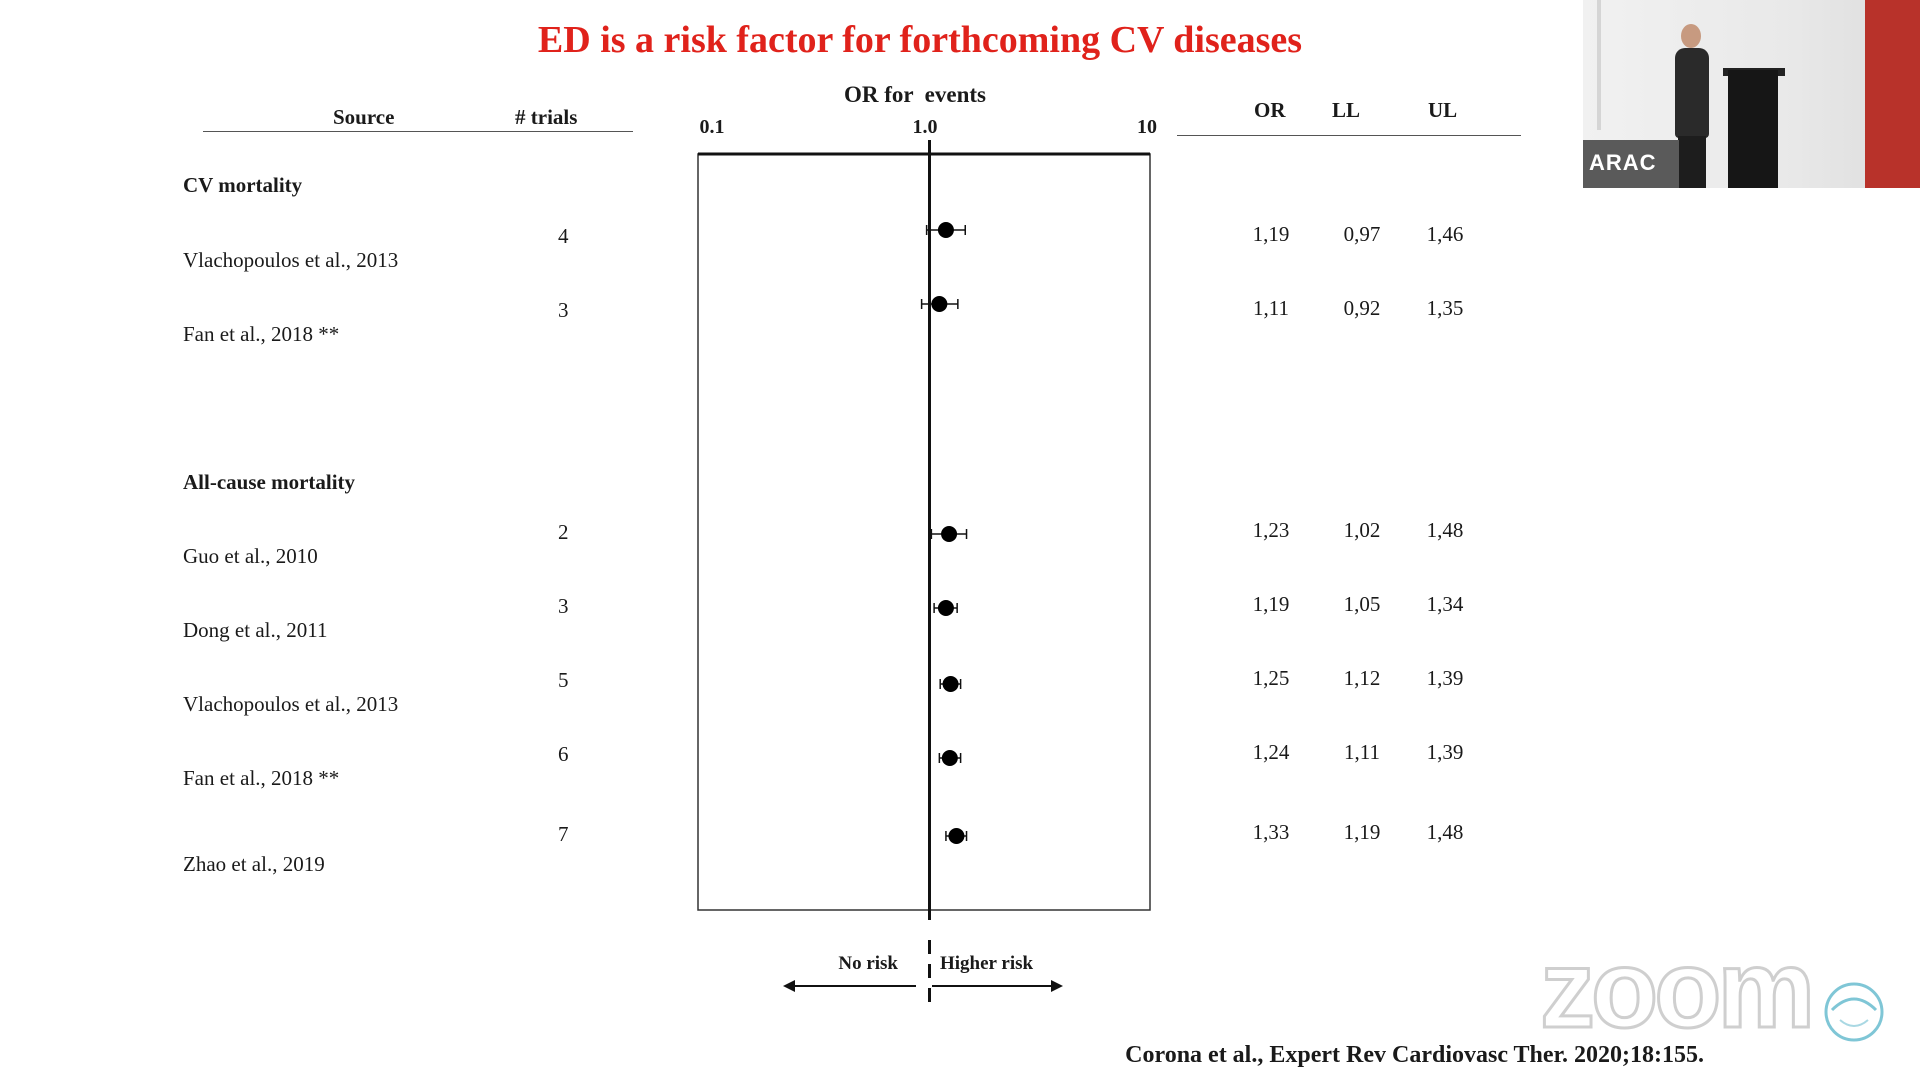  What do you see at coordinates (789, 986) in the screenshot?
I see `no-risk-arrowhead` at bounding box center [789, 986].